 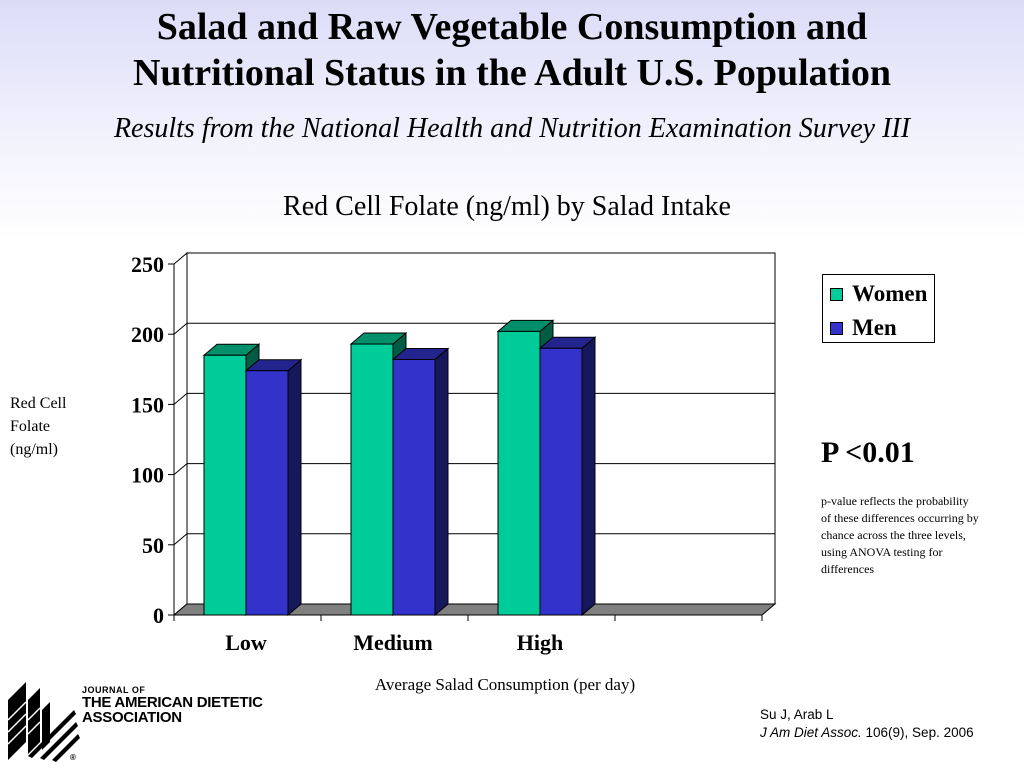 What do you see at coordinates (246, 642) in the screenshot?
I see `x-tick-label: Low` at bounding box center [246, 642].